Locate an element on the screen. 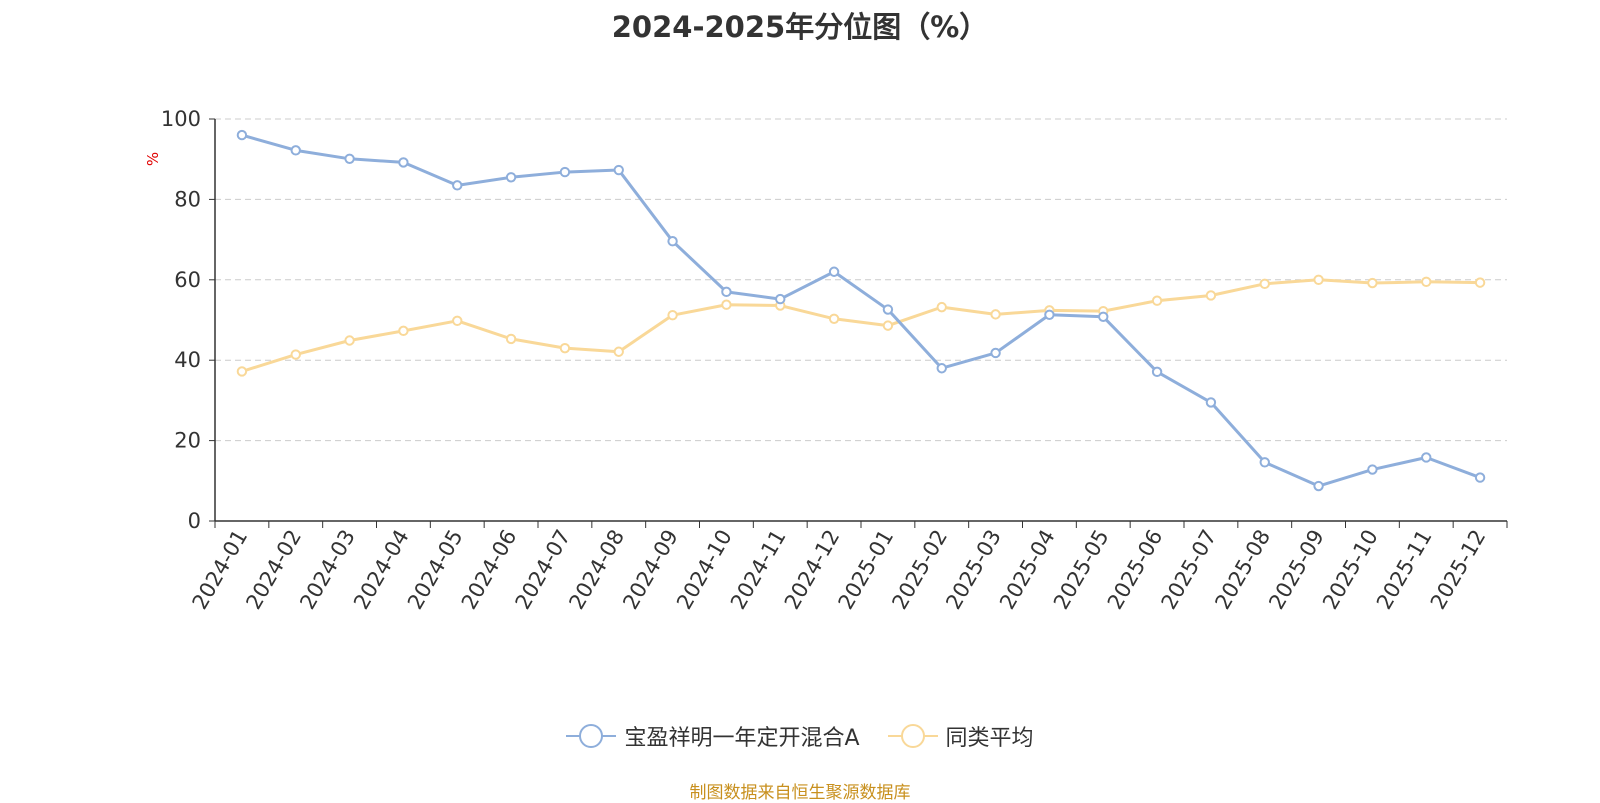  y-axis-label: % is located at coordinates (153, 159).